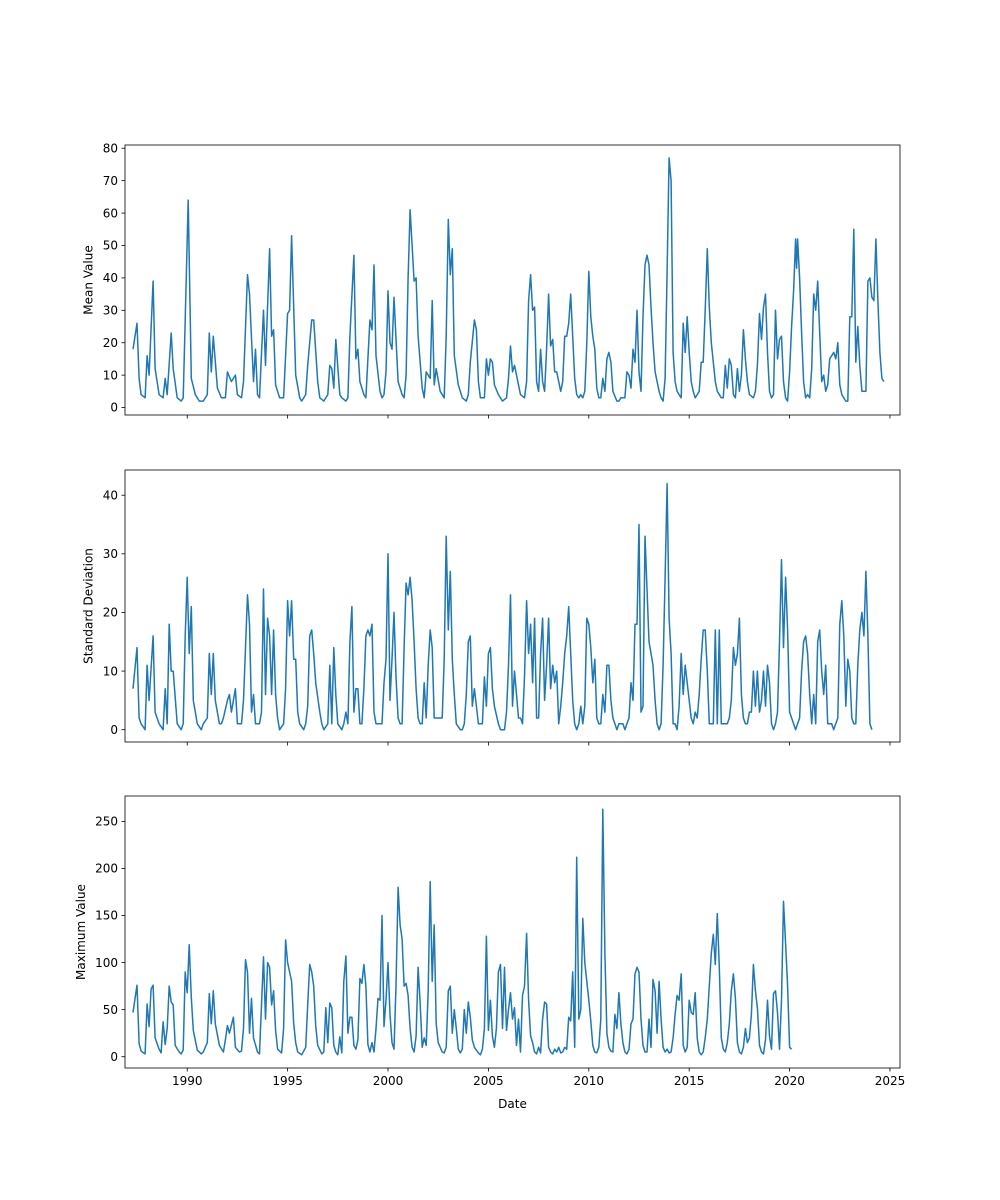 Image resolution: width=1000 pixels, height=1200 pixels. What do you see at coordinates (88, 606) in the screenshot?
I see `y-axis-label: Standard Deviation` at bounding box center [88, 606].